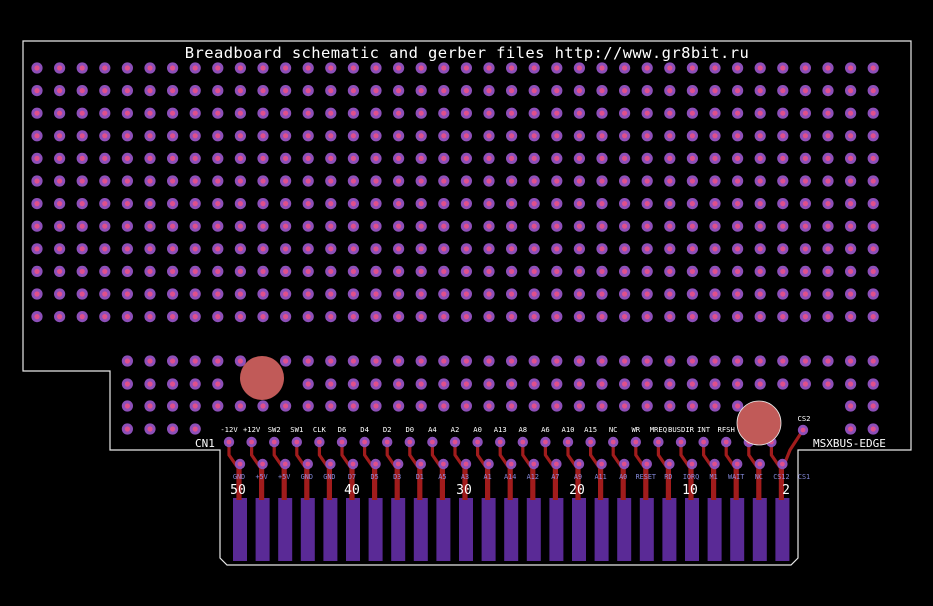  I want to click on mounting-hole-left, so click(262, 378).